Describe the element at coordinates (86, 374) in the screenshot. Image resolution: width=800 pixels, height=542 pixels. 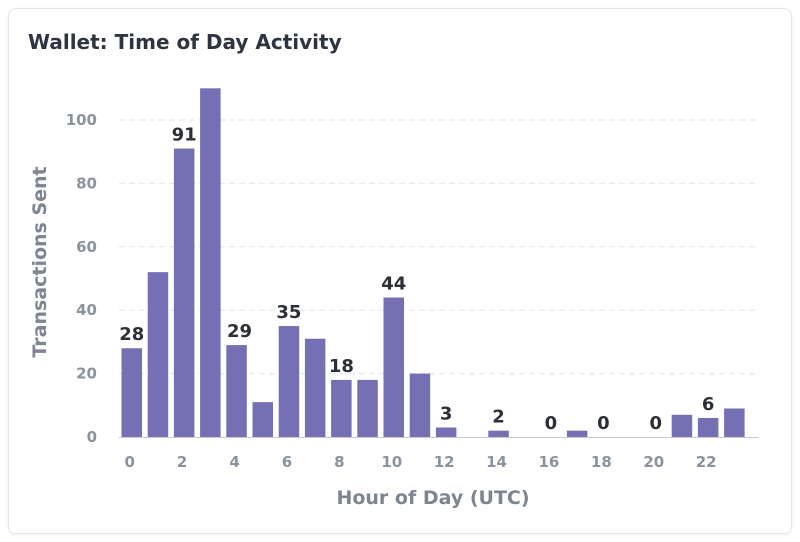
I see `y-tick-label: 20` at that location.